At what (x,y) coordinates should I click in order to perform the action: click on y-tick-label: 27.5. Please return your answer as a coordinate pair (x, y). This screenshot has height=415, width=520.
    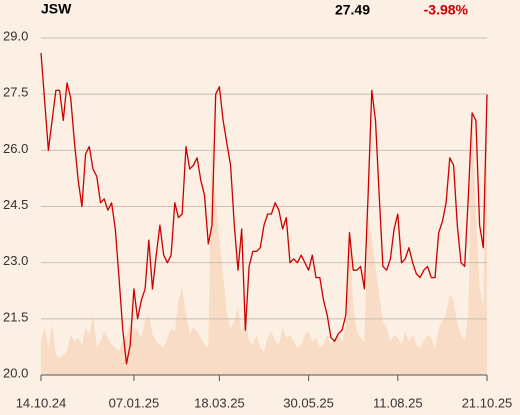
    Looking at the image, I should click on (15, 92).